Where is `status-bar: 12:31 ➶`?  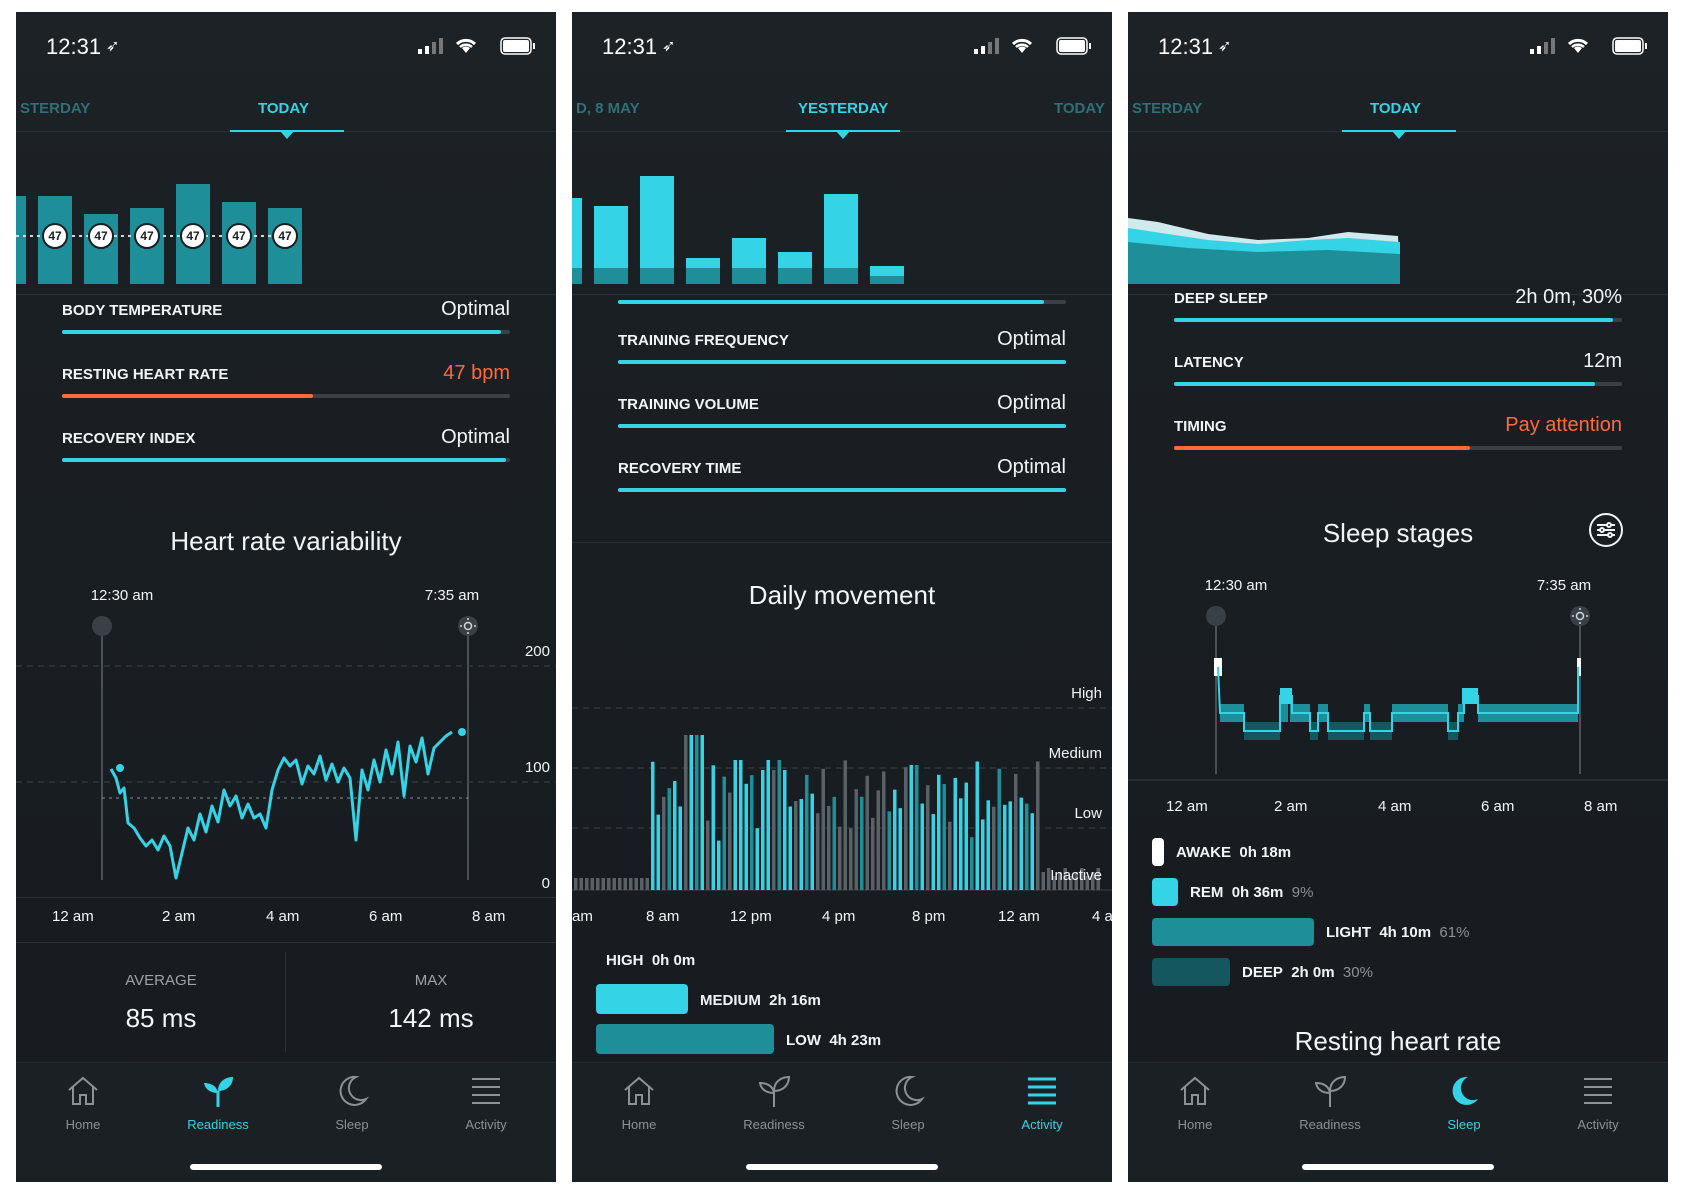
status-bar: 12:31 ➶ is located at coordinates (847, 47).